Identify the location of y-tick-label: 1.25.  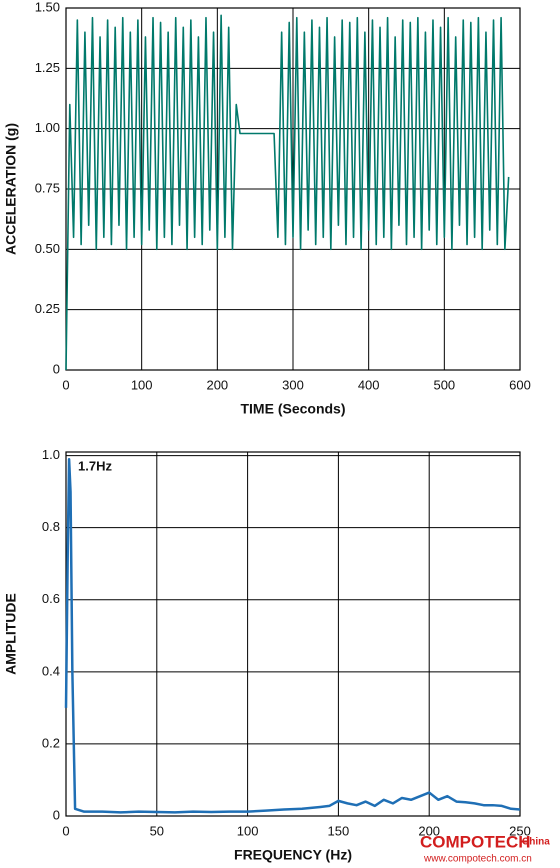
(47, 67).